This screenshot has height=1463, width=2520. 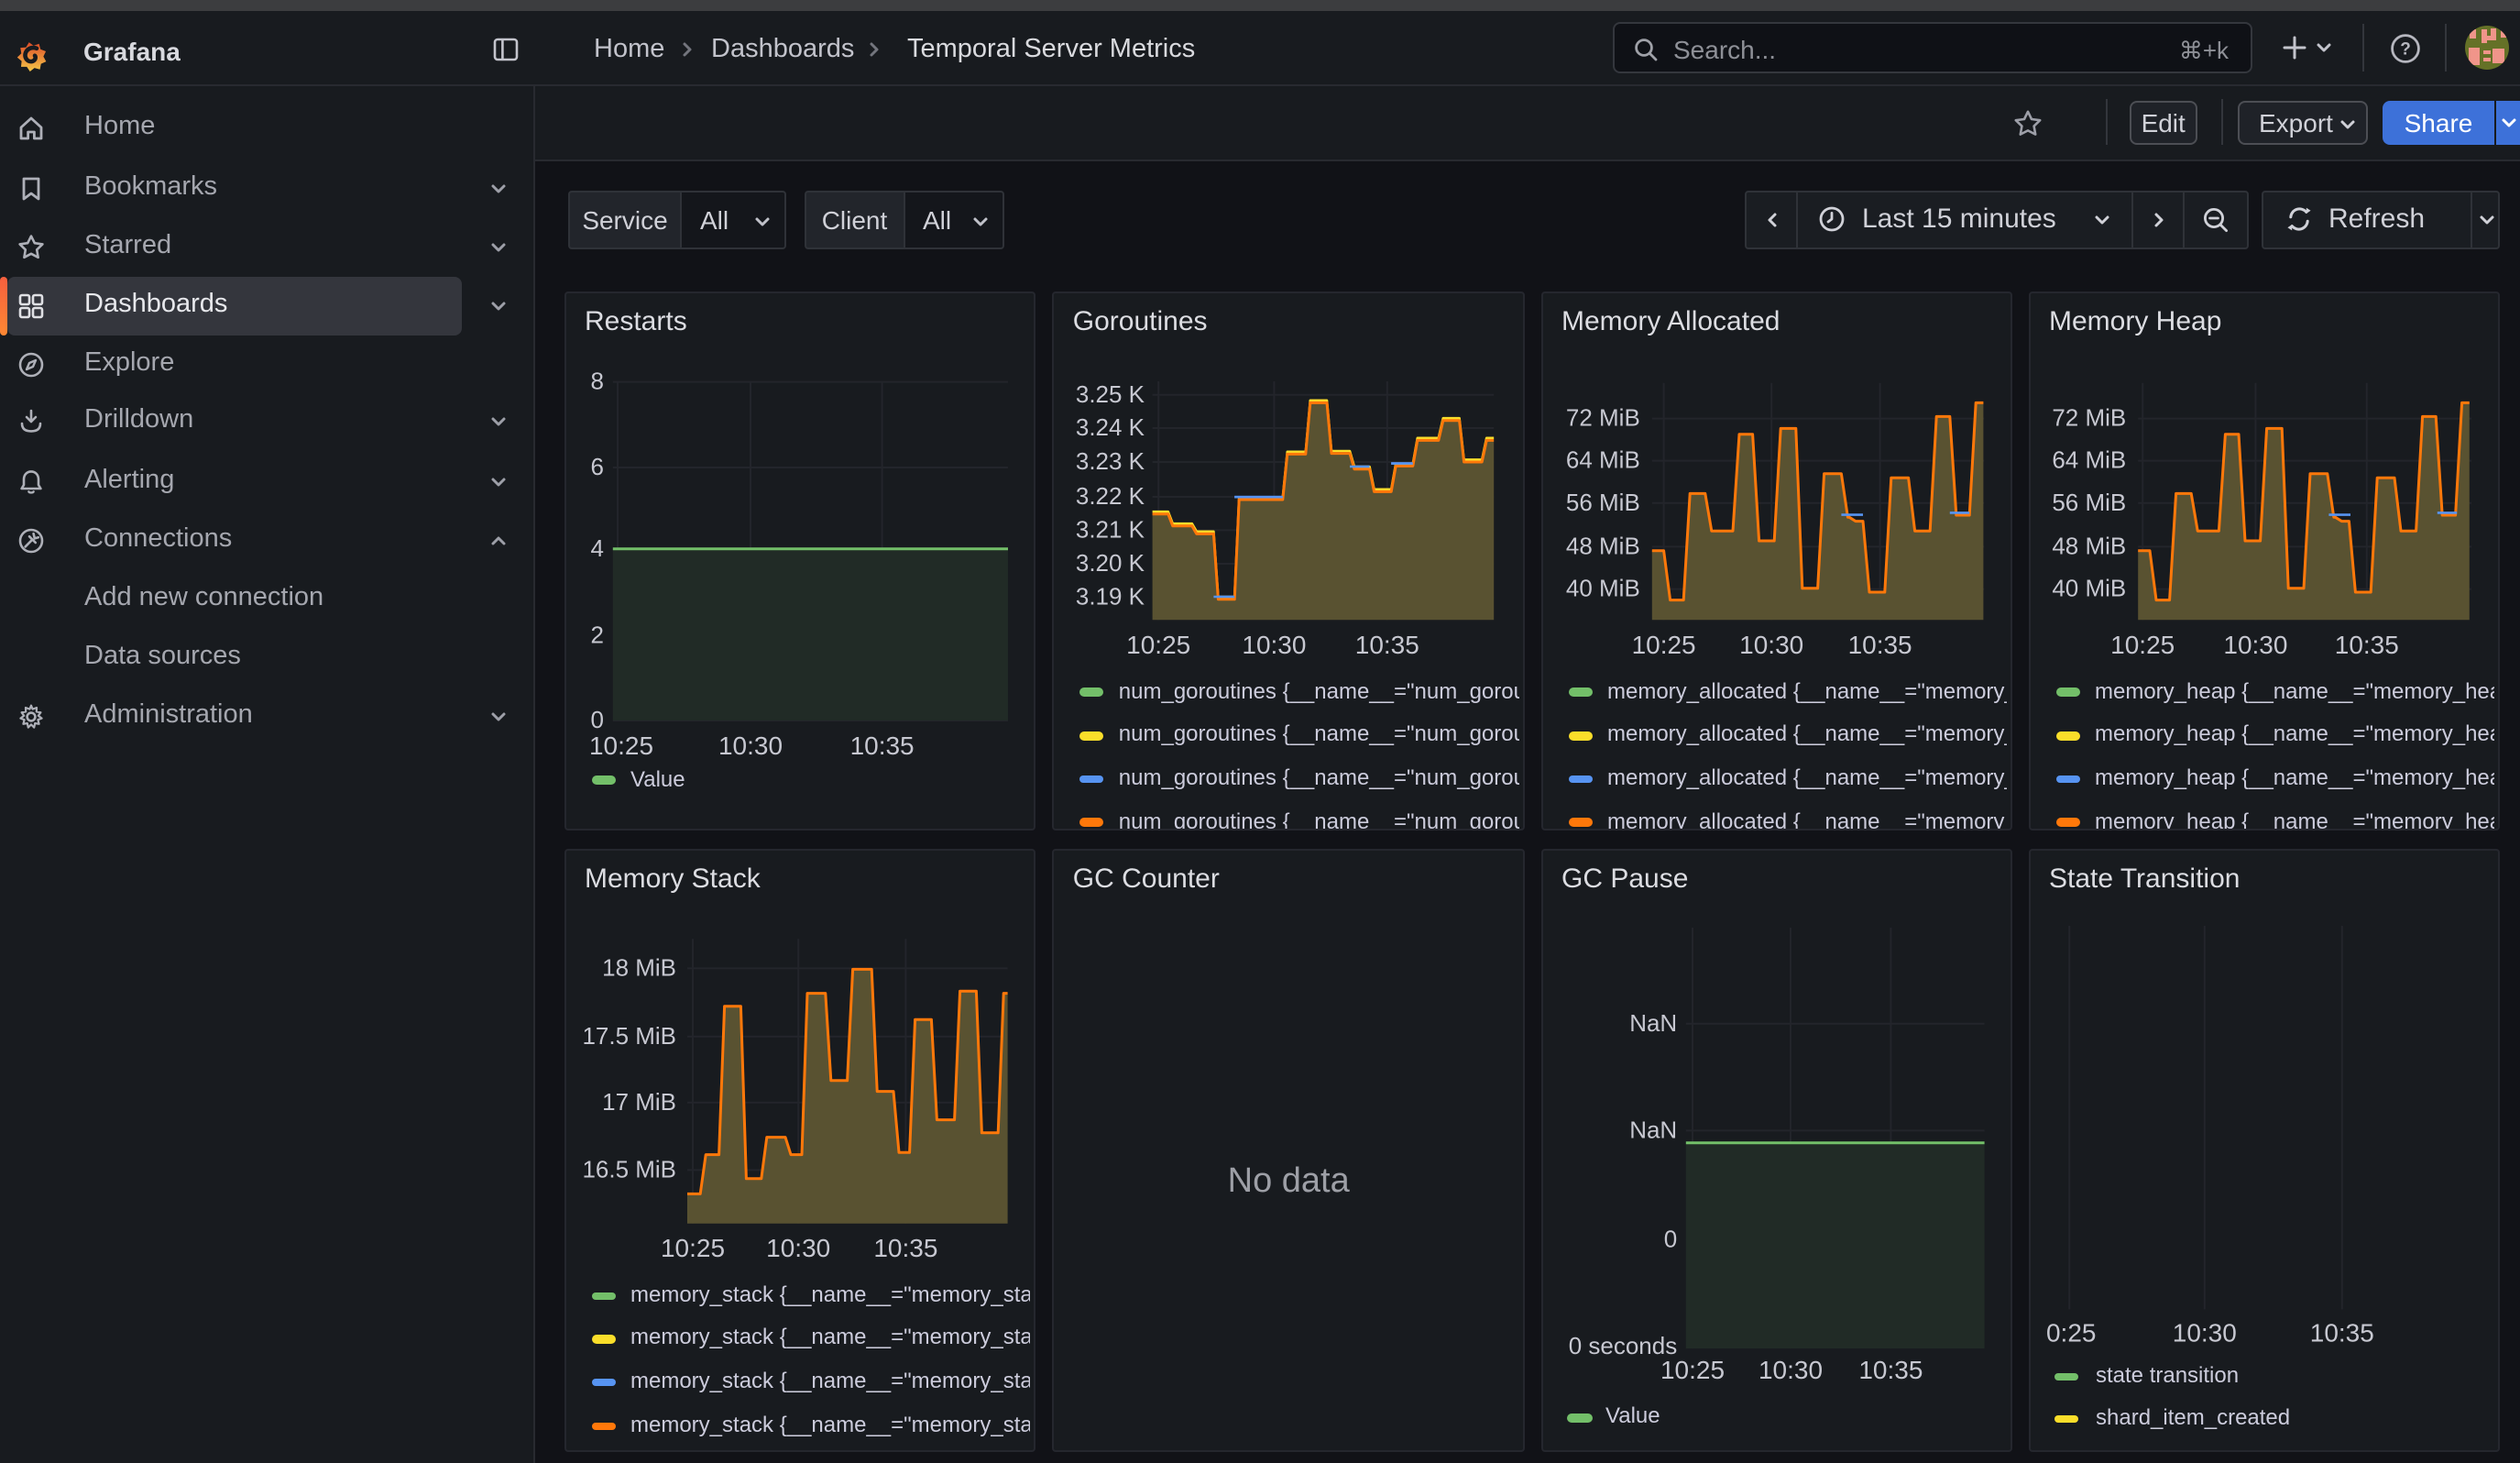 What do you see at coordinates (597, 465) in the screenshot?
I see `svg-text: 6` at bounding box center [597, 465].